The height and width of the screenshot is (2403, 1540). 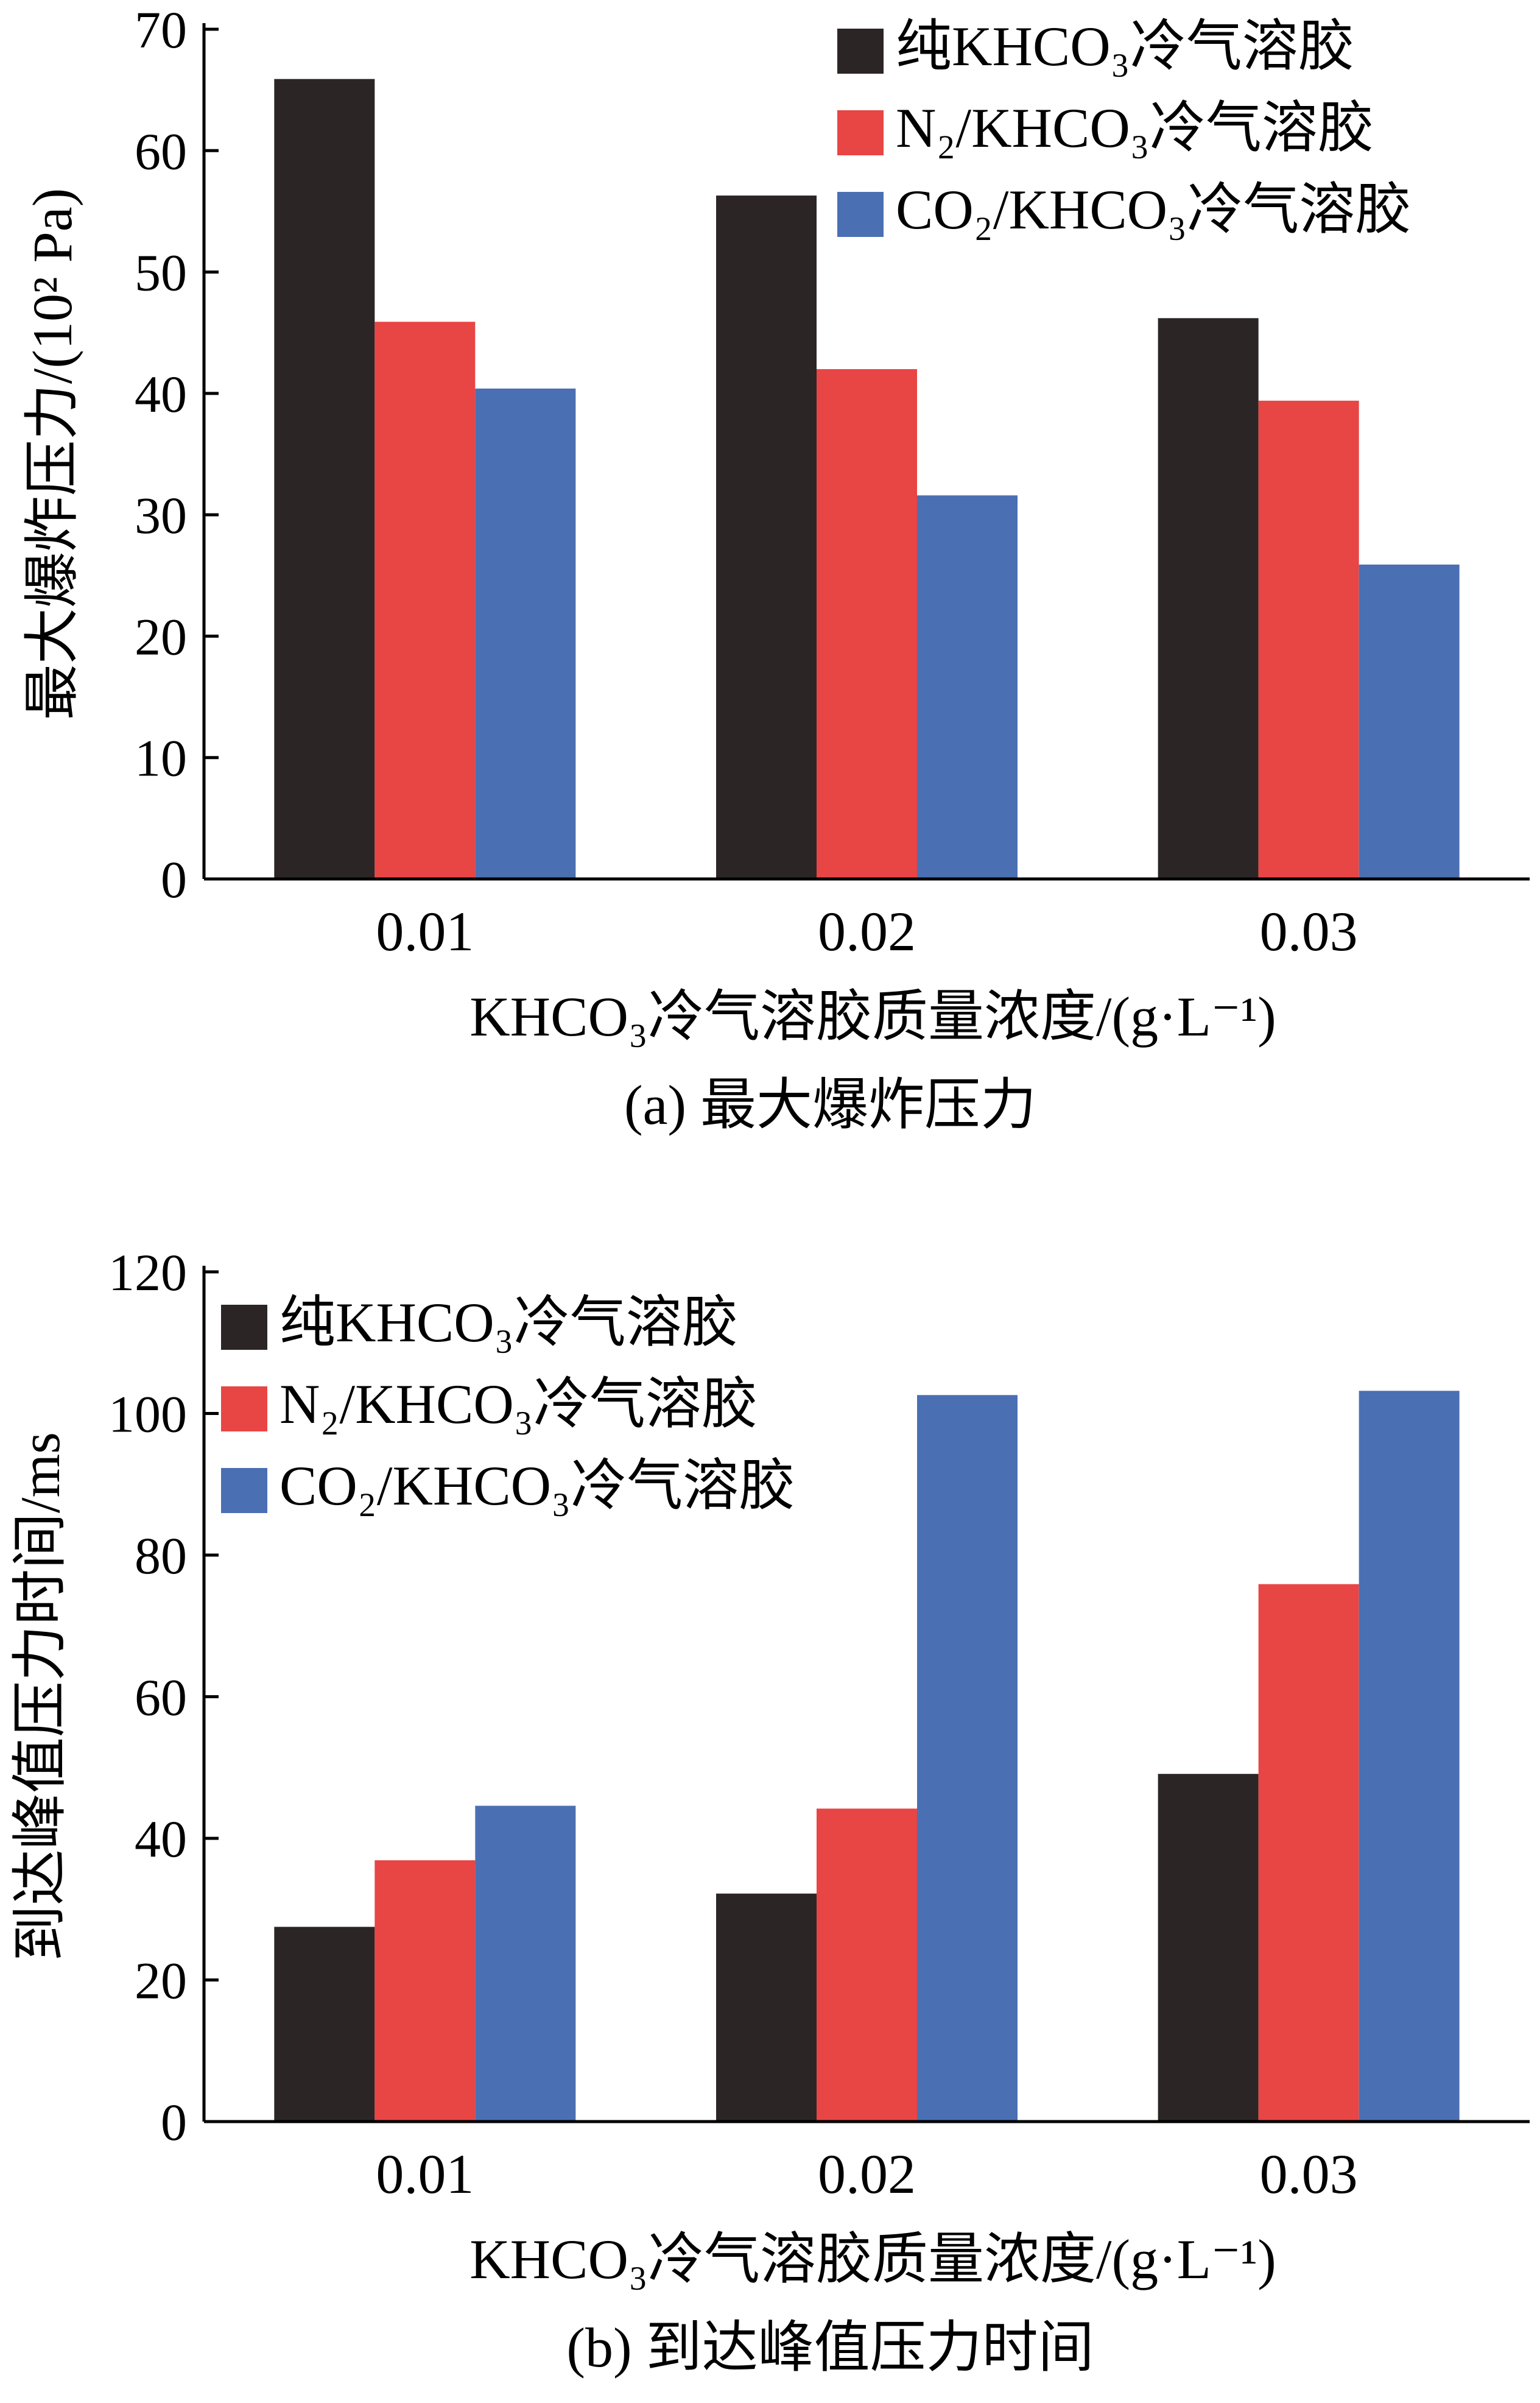 I want to click on bar-a-s1-c0, so click(x=425, y=600).